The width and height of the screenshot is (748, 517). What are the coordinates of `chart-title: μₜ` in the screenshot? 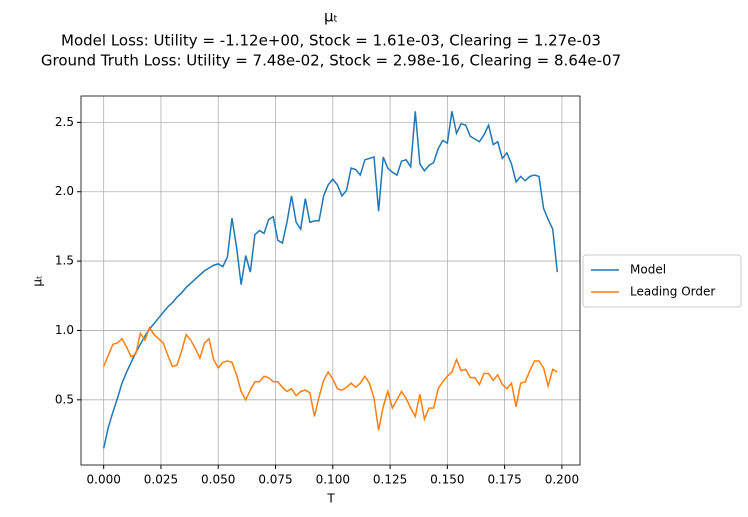 It's located at (331, 17).